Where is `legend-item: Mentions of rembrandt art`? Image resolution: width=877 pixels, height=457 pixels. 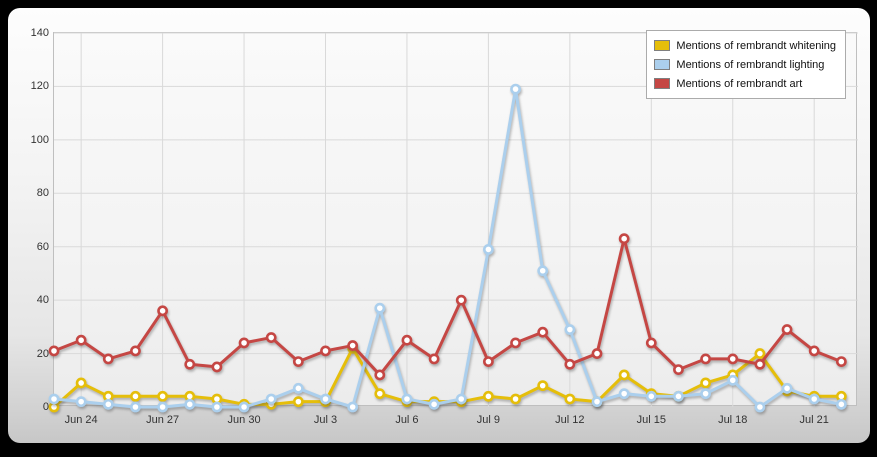 legend-item: Mentions of rembrandt art is located at coordinates (745, 83).